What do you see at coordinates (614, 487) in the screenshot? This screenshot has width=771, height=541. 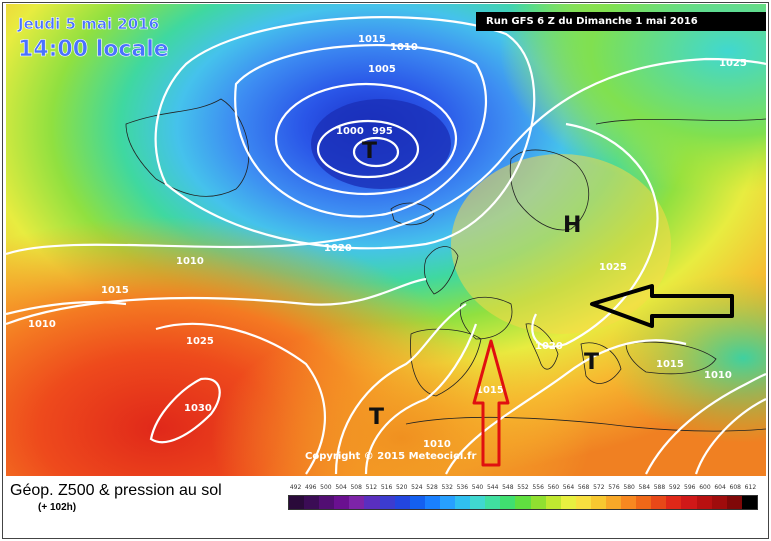 I see `scale-label: 576` at bounding box center [614, 487].